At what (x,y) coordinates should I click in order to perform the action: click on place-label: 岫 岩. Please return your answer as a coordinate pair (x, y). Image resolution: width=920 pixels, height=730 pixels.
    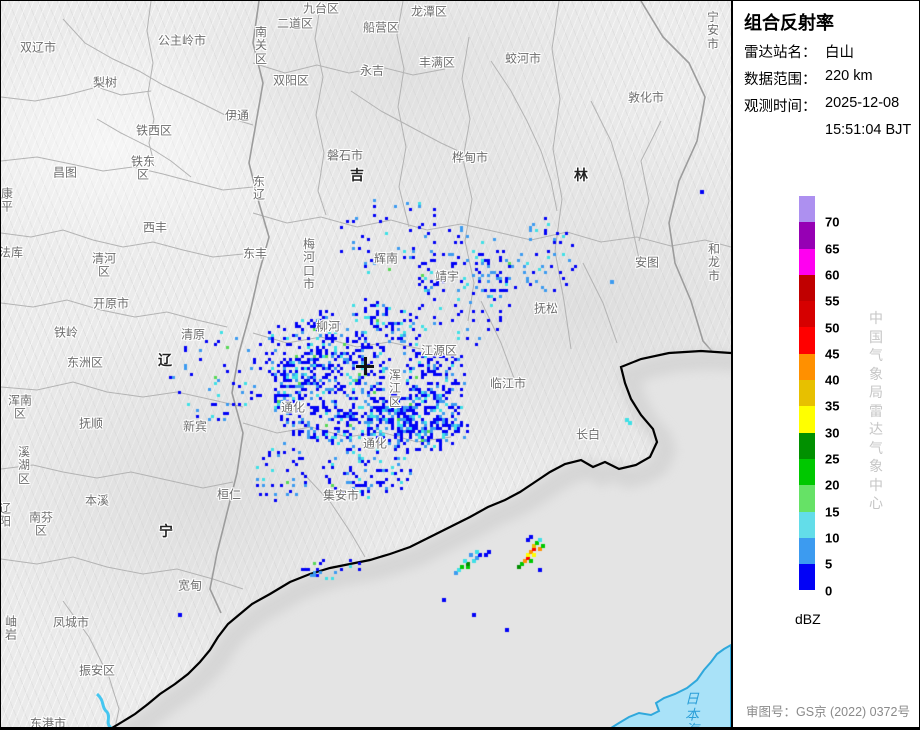
    Looking at the image, I should click on (11, 628).